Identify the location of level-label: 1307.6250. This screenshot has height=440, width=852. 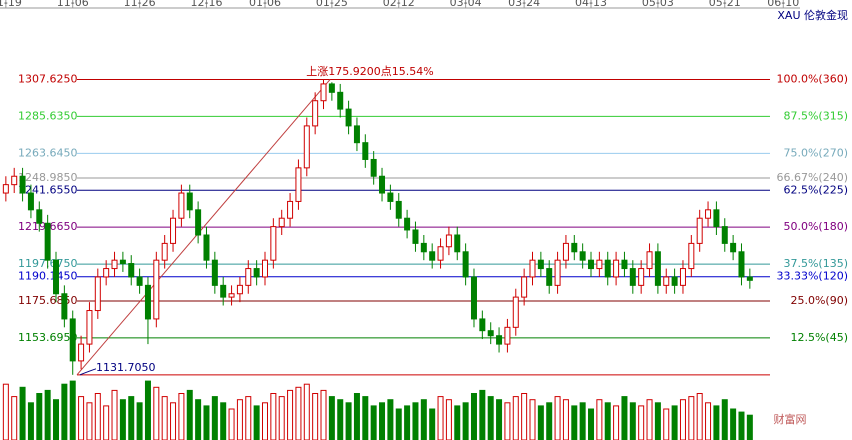
(48, 79).